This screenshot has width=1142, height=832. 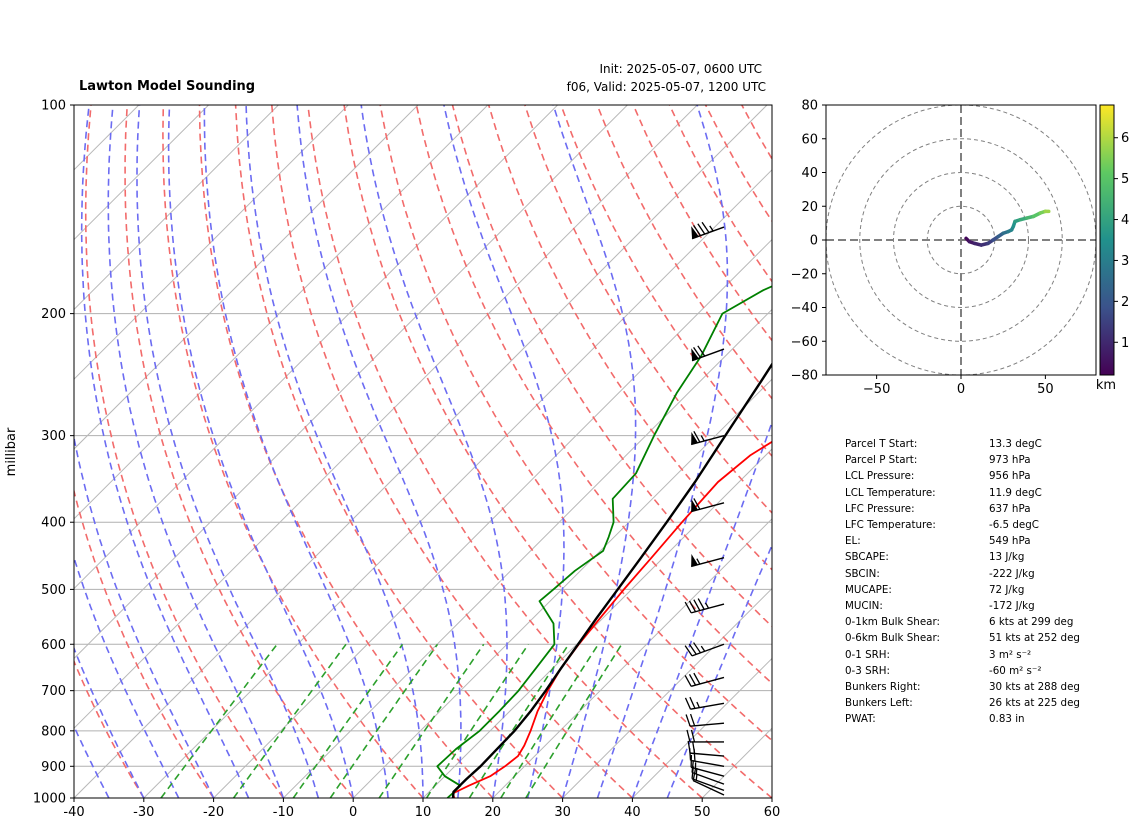 What do you see at coordinates (680, 69) in the screenshot?
I see `init-time: Init: 2025-05-07, 0600 UTC` at bounding box center [680, 69].